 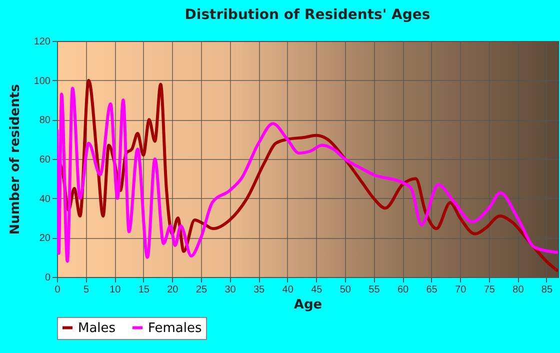 What do you see at coordinates (288, 290) in the screenshot?
I see `x-tick-label: 40` at bounding box center [288, 290].